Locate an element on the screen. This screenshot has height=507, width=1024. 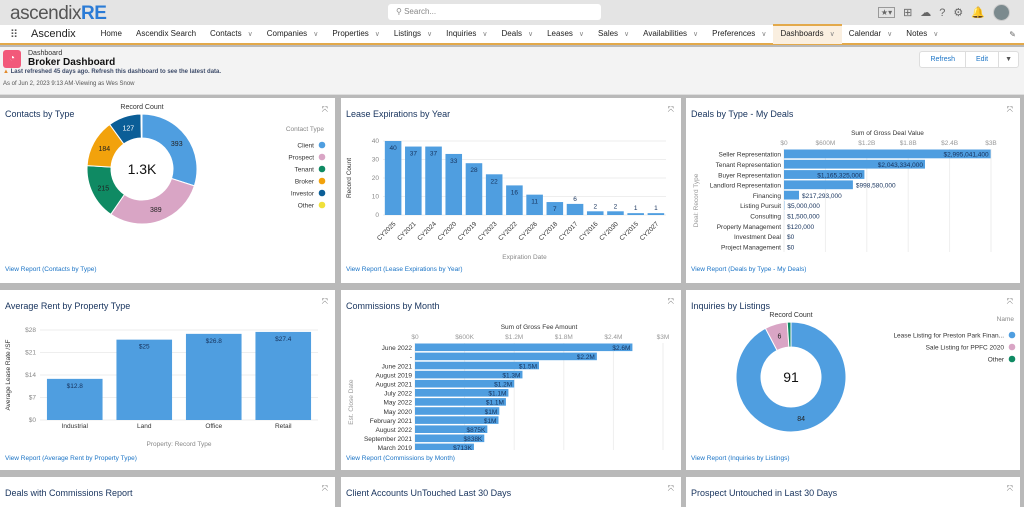
bar-value-label: $12.8 is located at coordinates (75, 386).